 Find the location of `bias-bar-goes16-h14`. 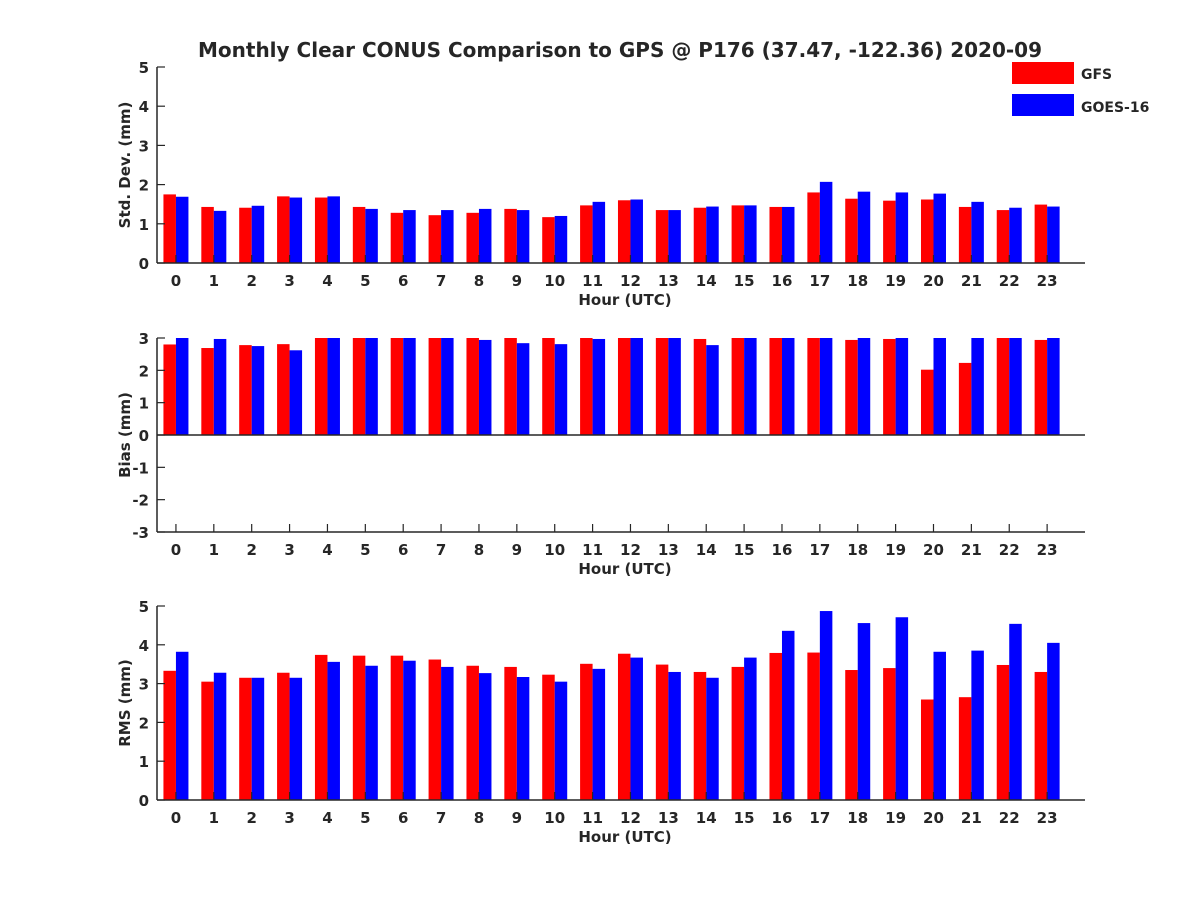

bias-bar-goes16-h14 is located at coordinates (712, 390).